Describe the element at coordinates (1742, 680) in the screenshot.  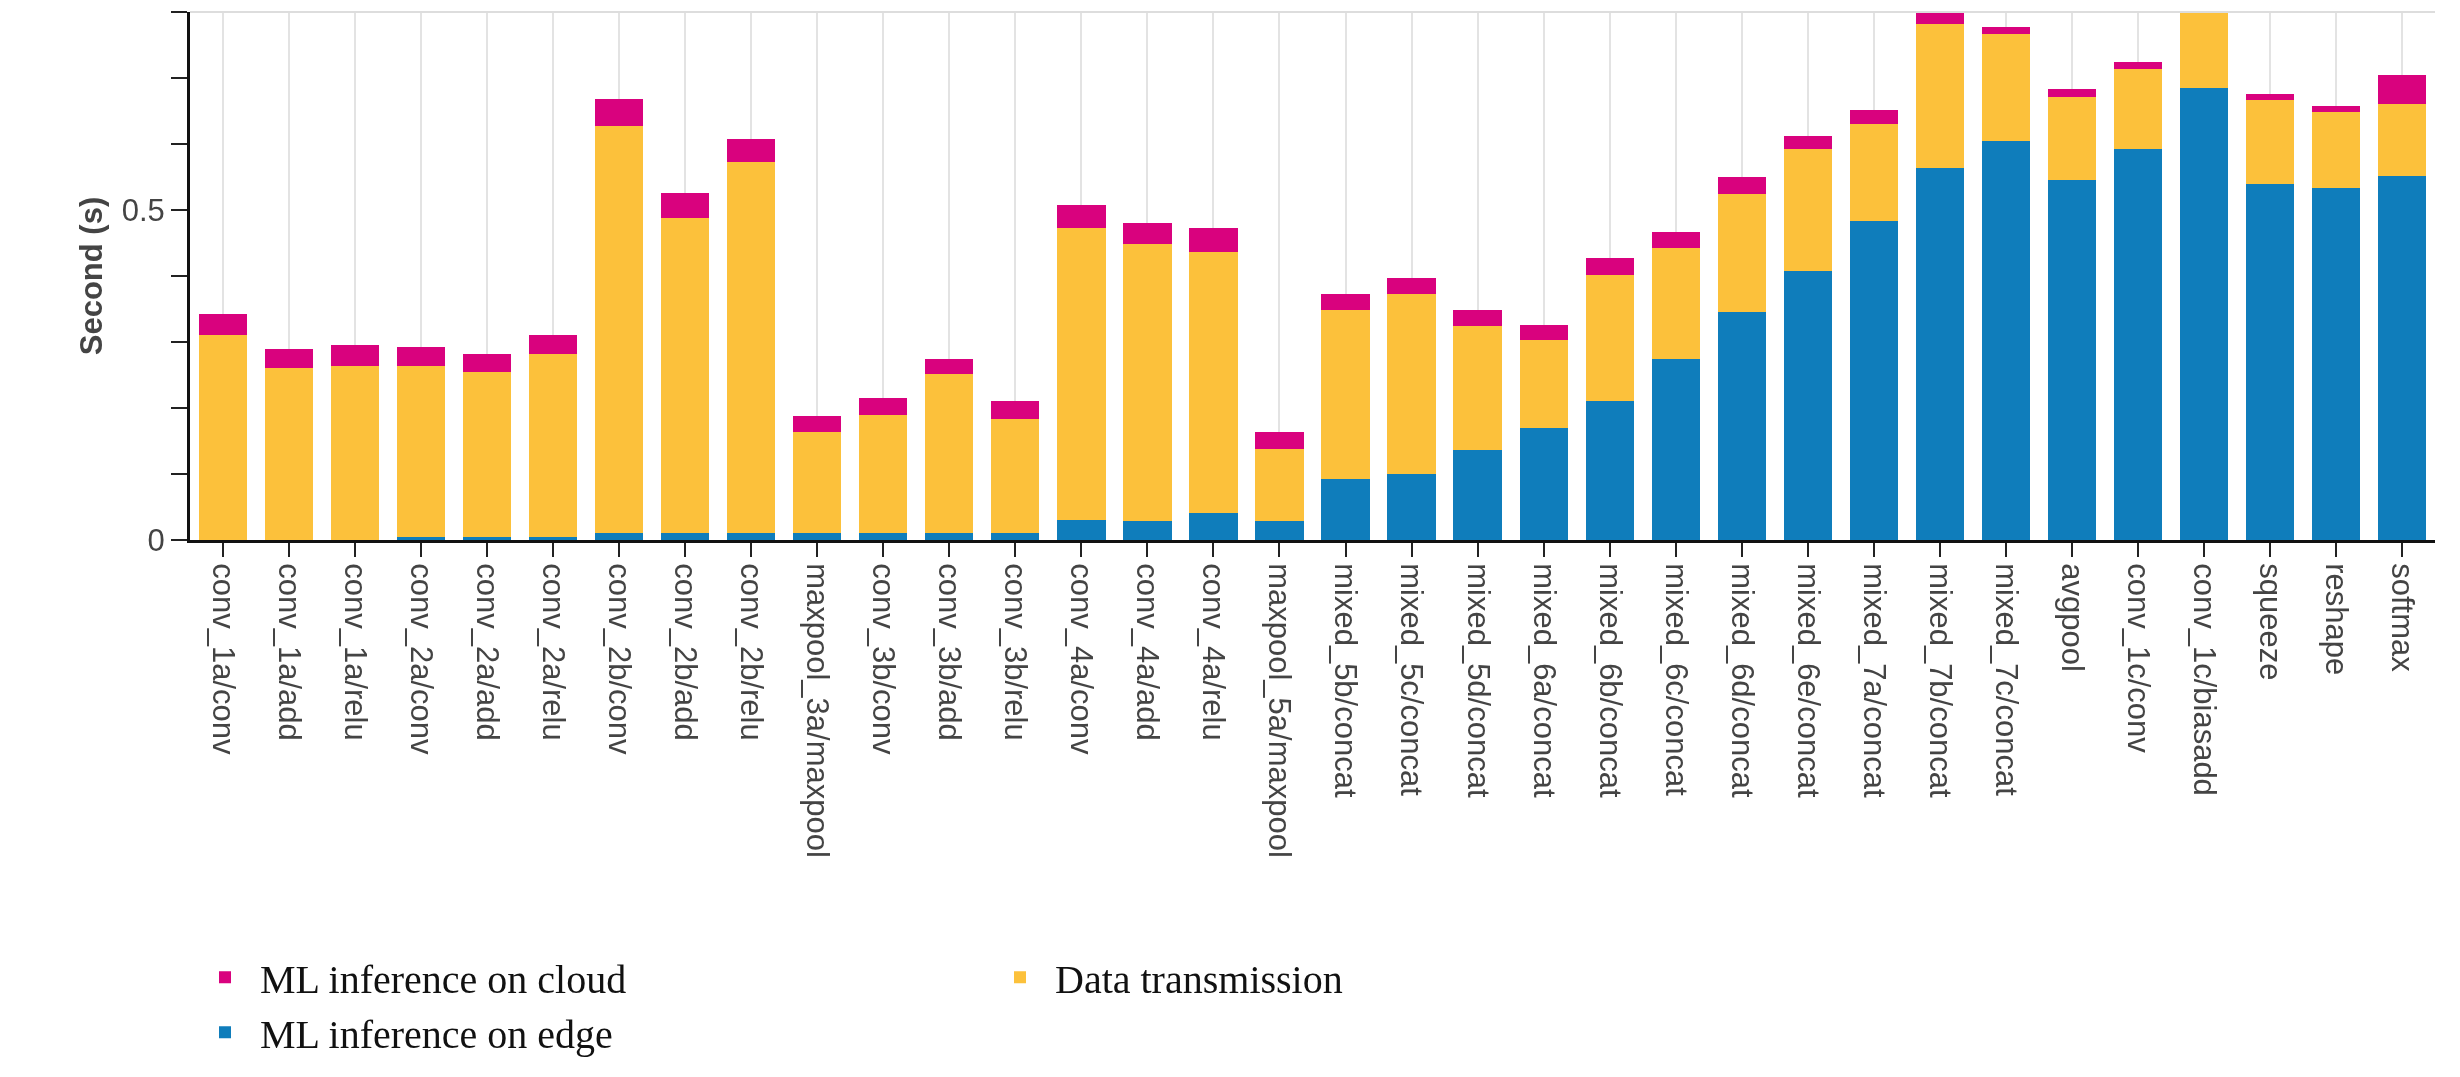
I see `x-tick-label: mixed_6d/concat` at that location.